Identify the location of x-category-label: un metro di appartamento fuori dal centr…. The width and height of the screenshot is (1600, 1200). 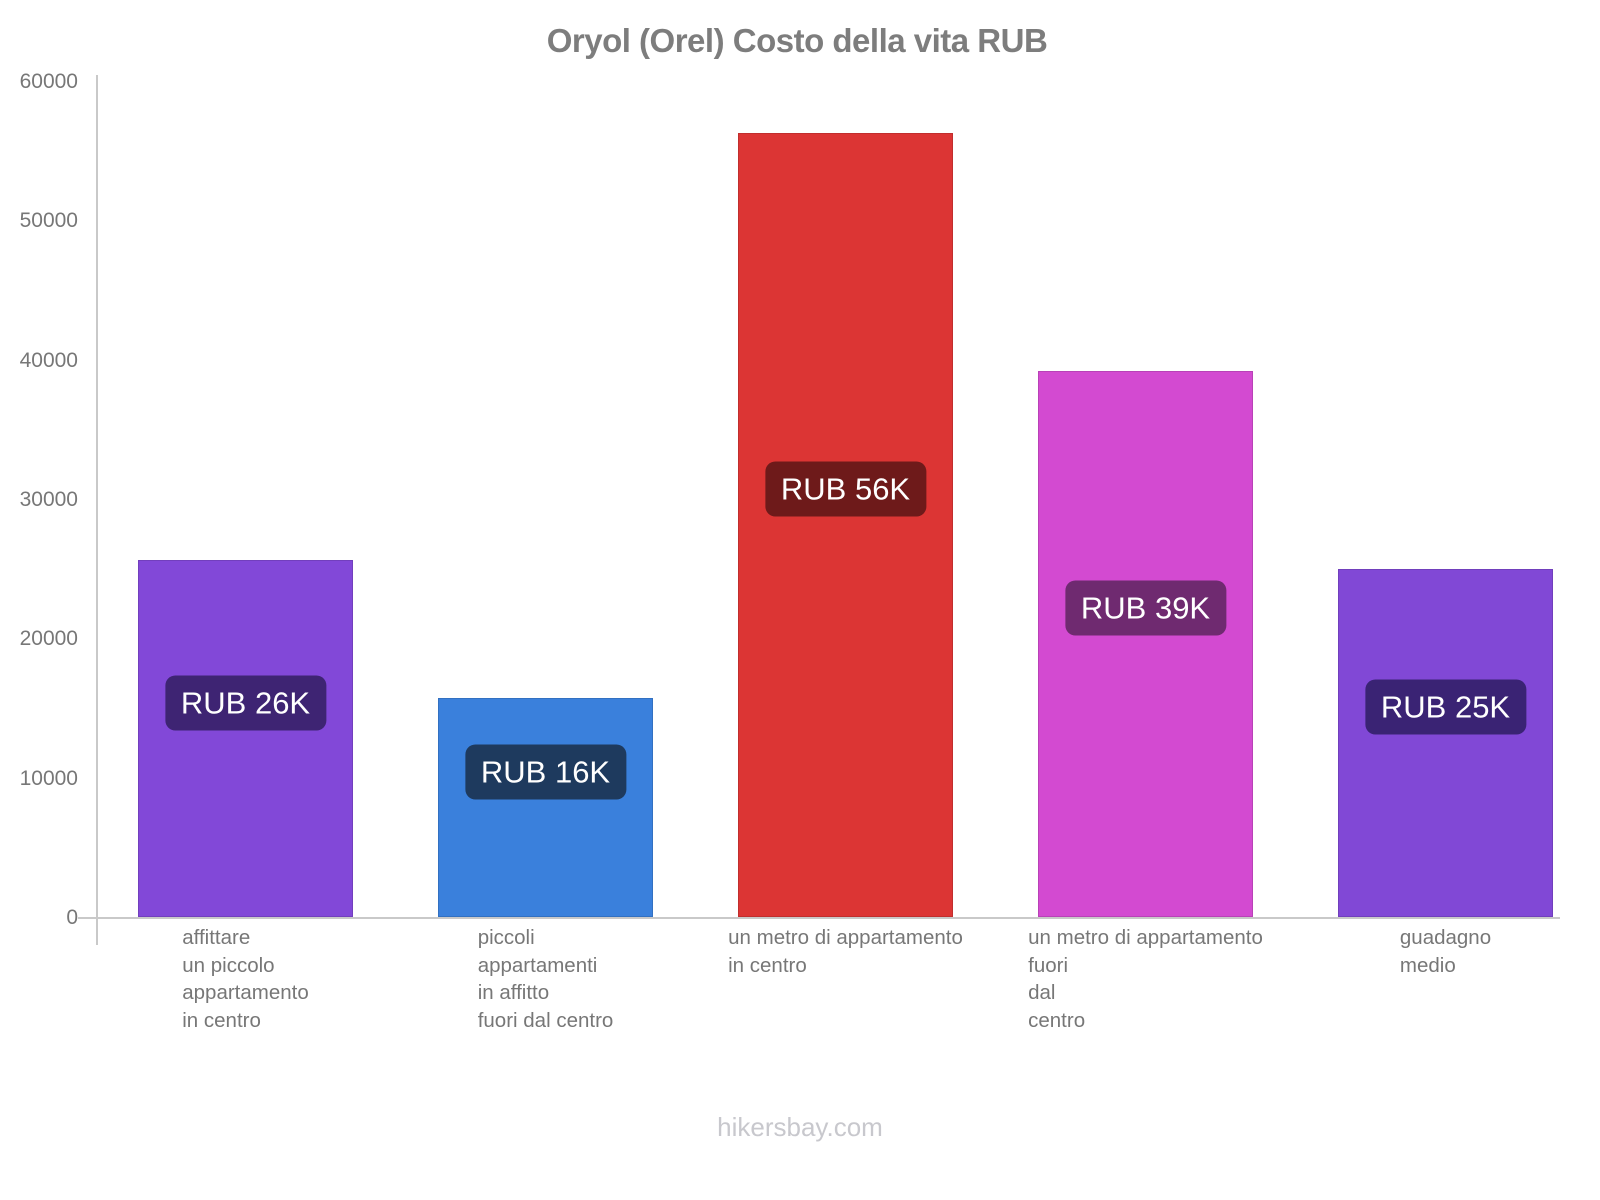
(1145, 979).